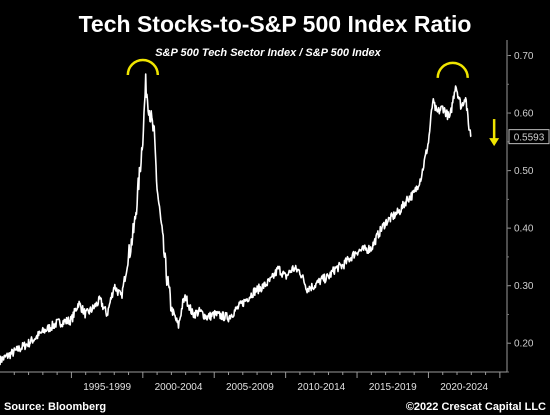 The image size is (550, 415). Describe the element at coordinates (524, 344) in the screenshot. I see `y-tick-label: 0.20` at that location.